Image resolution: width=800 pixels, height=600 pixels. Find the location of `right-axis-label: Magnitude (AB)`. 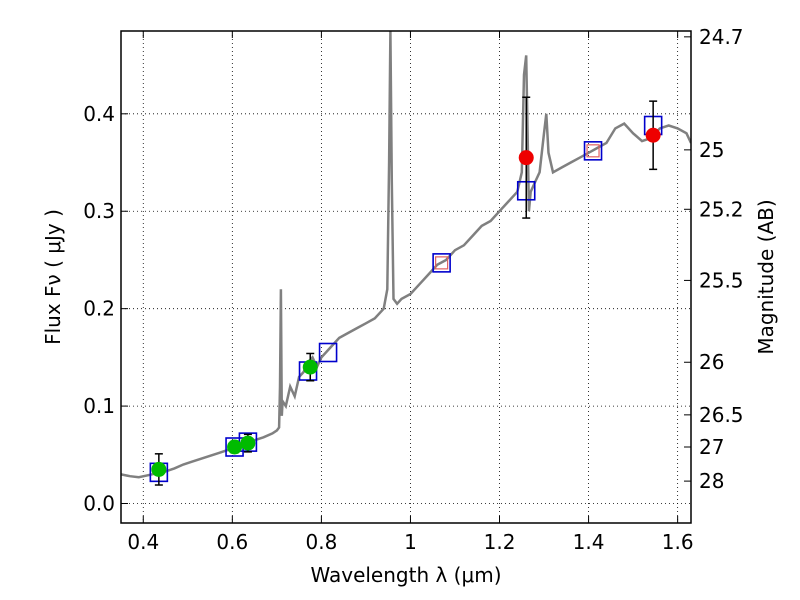

right-axis-label: Magnitude (AB) is located at coordinates (766, 276).